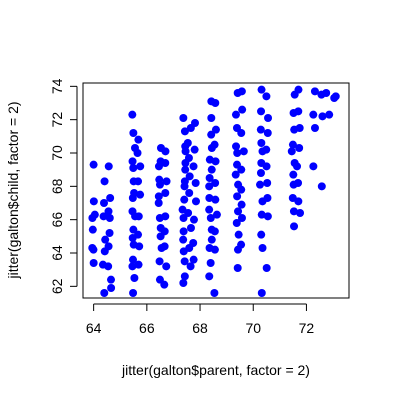  What do you see at coordinates (253, 328) in the screenshot?
I see `x-tick-label: 70` at bounding box center [253, 328].